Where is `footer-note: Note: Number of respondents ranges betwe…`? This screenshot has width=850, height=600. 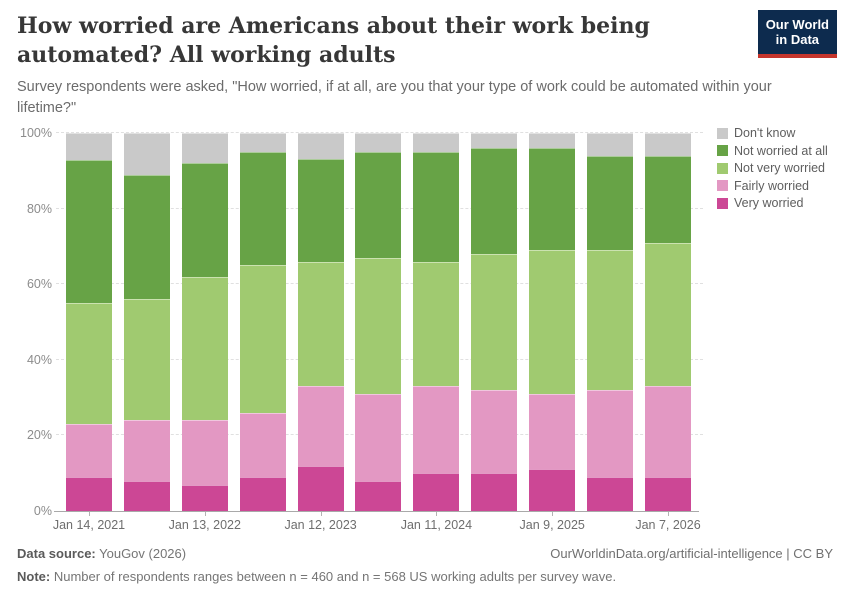 footer-note: Note: Number of respondents ranges betwe… is located at coordinates (425, 576).